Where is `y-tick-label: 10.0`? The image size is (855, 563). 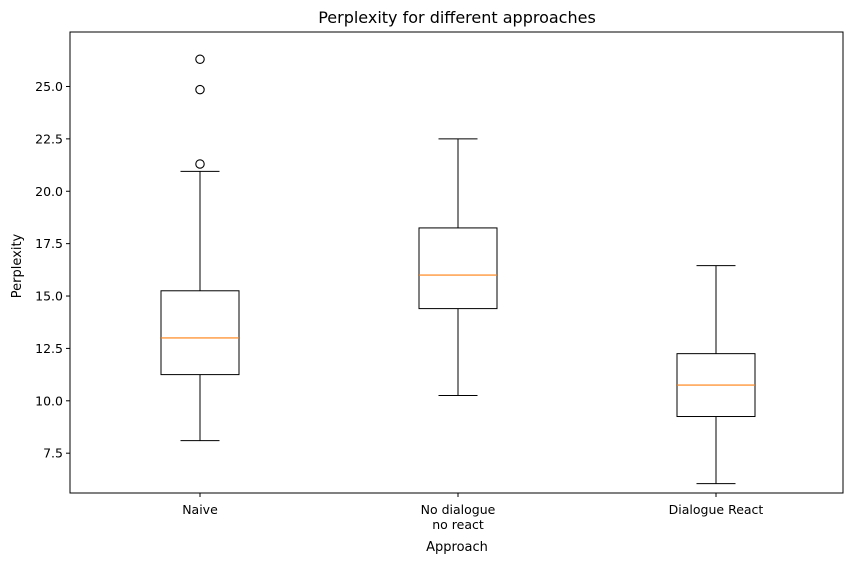 y-tick-label: 10.0 is located at coordinates (49, 400).